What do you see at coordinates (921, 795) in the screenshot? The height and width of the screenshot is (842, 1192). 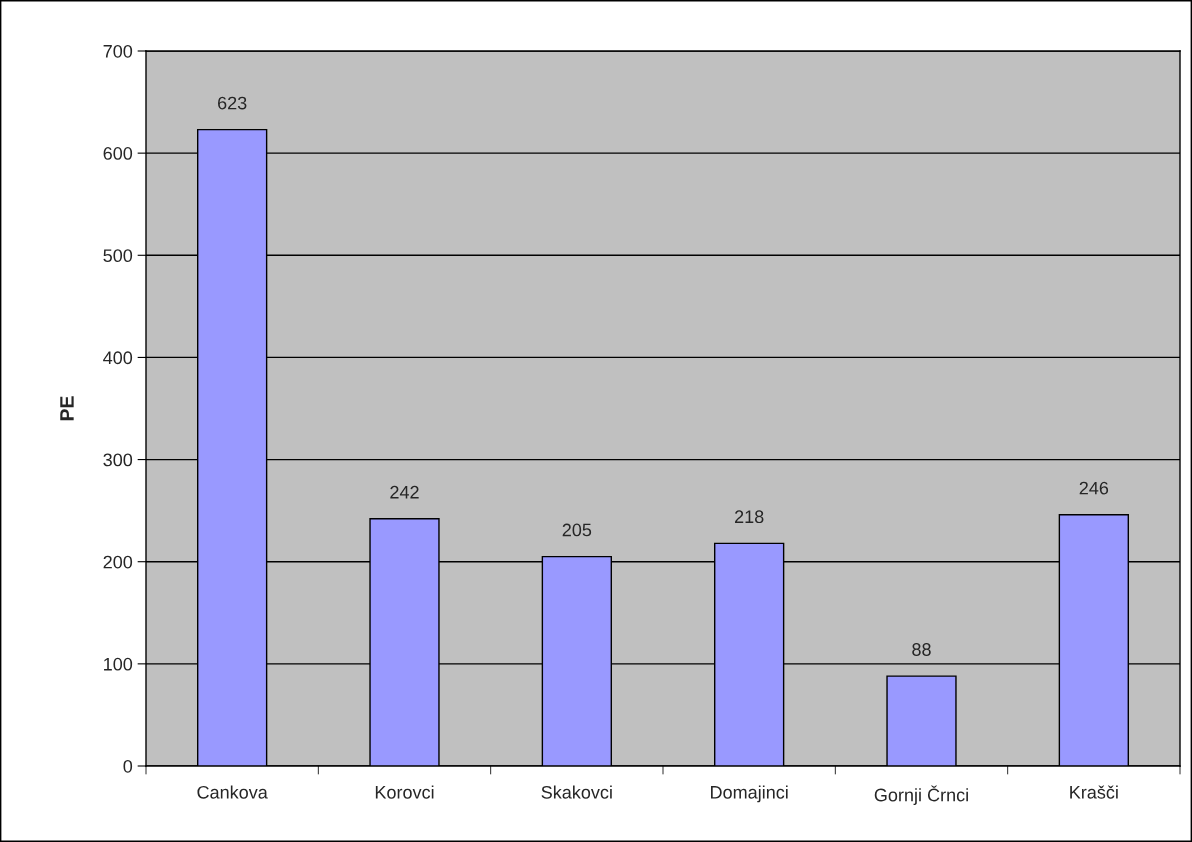 I see `x-tick-label: Gornji Črnci` at bounding box center [921, 795].